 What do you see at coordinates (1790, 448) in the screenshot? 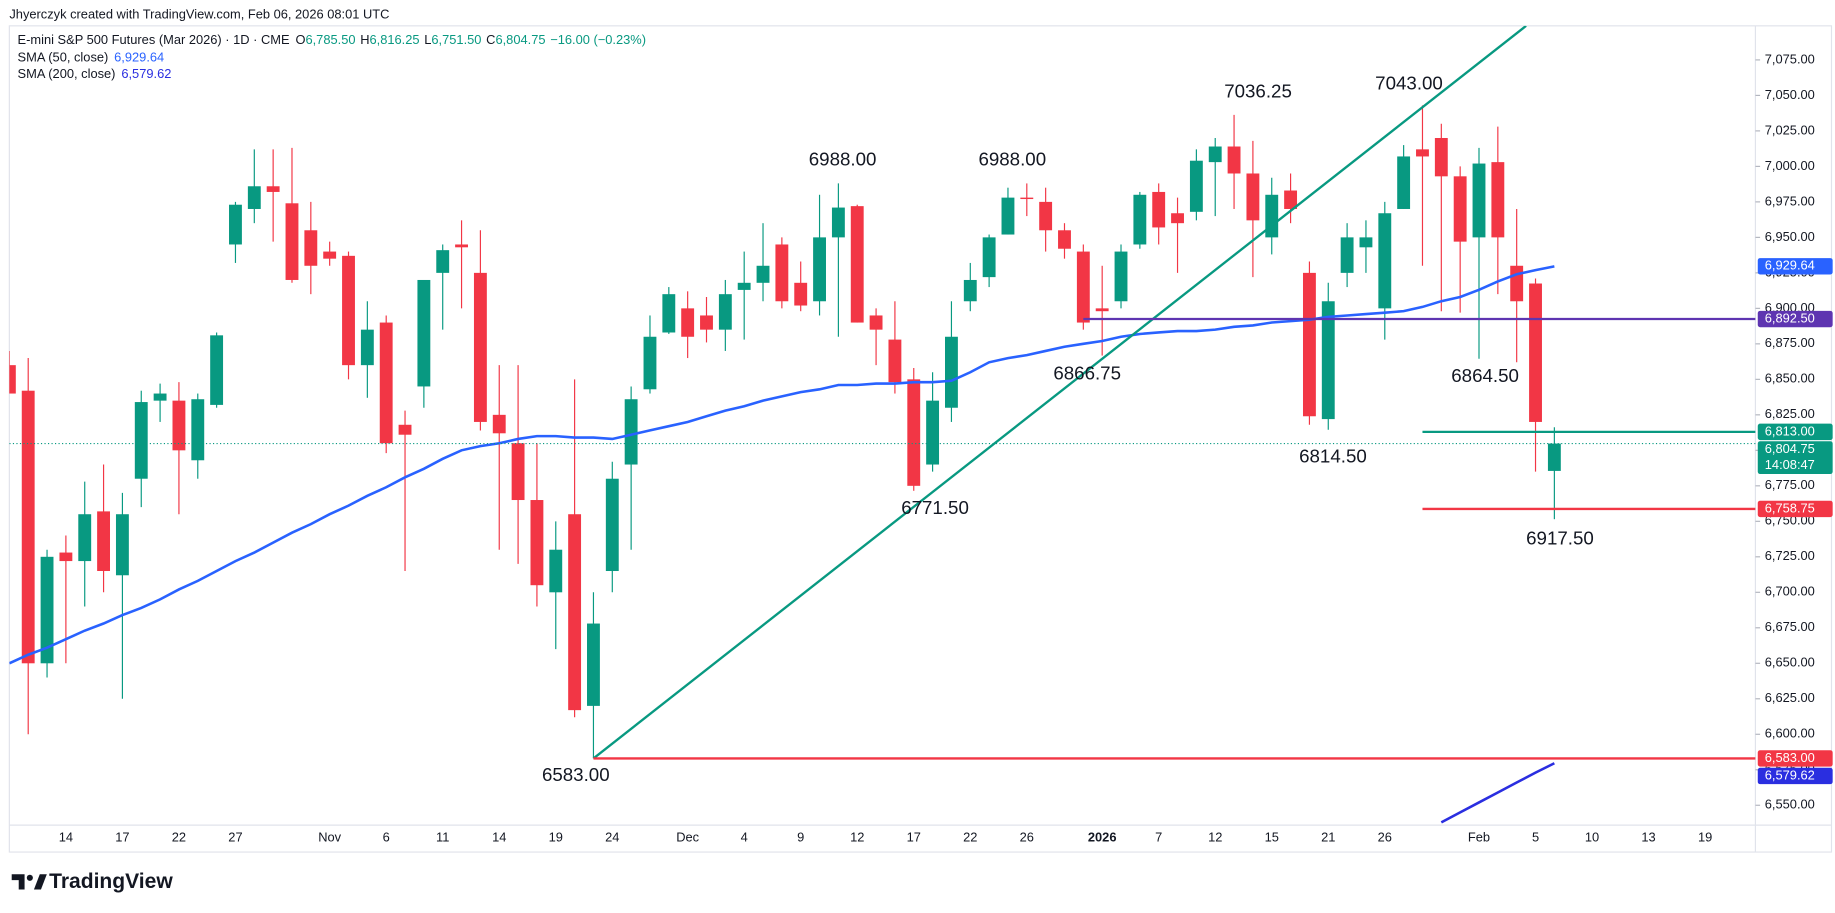
I see `price-tag-label: 6,804.75` at bounding box center [1790, 448].